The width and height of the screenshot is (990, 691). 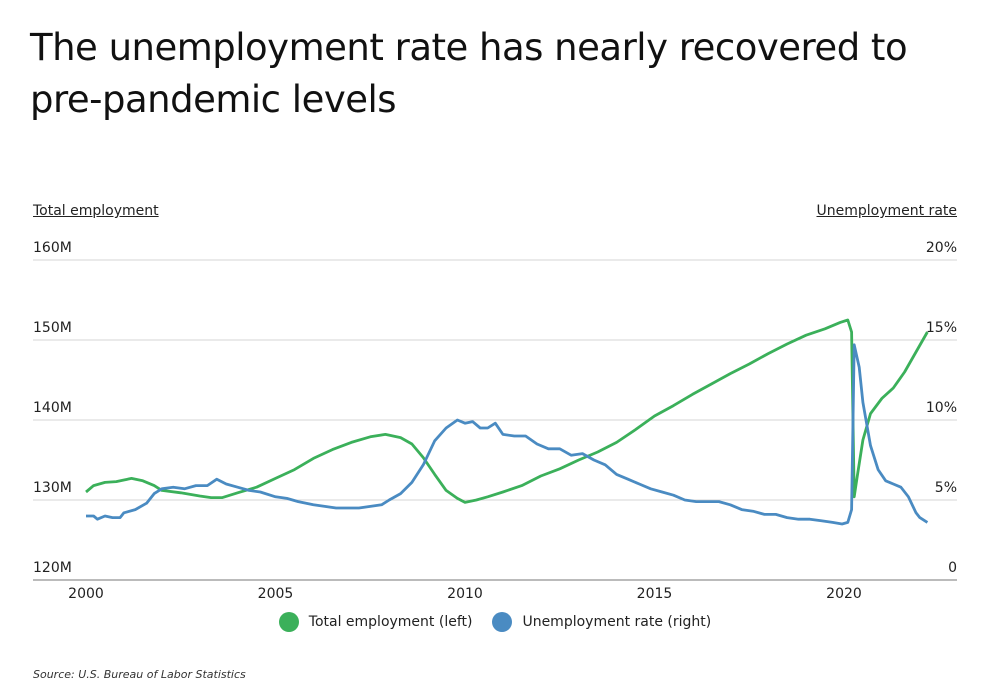 What do you see at coordinates (844, 594) in the screenshot?
I see `x-tick-label: 2020` at bounding box center [844, 594].